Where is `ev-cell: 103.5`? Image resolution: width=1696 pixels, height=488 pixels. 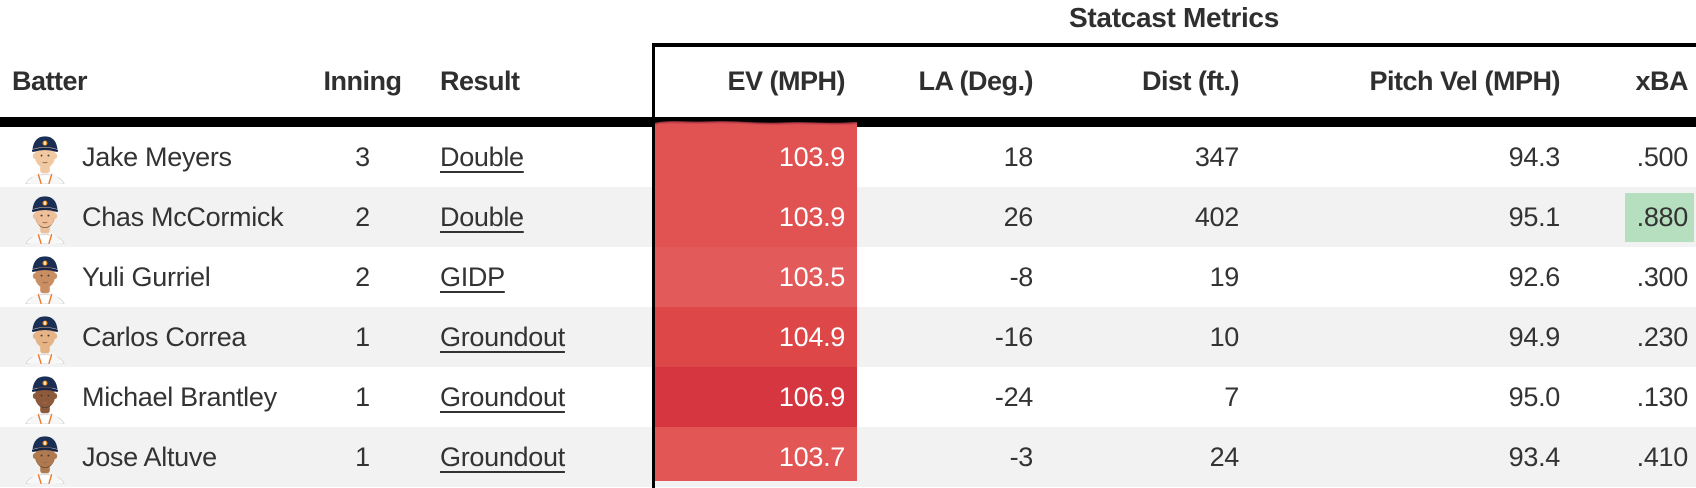
ev-cell: 103.5 is located at coordinates (754, 277).